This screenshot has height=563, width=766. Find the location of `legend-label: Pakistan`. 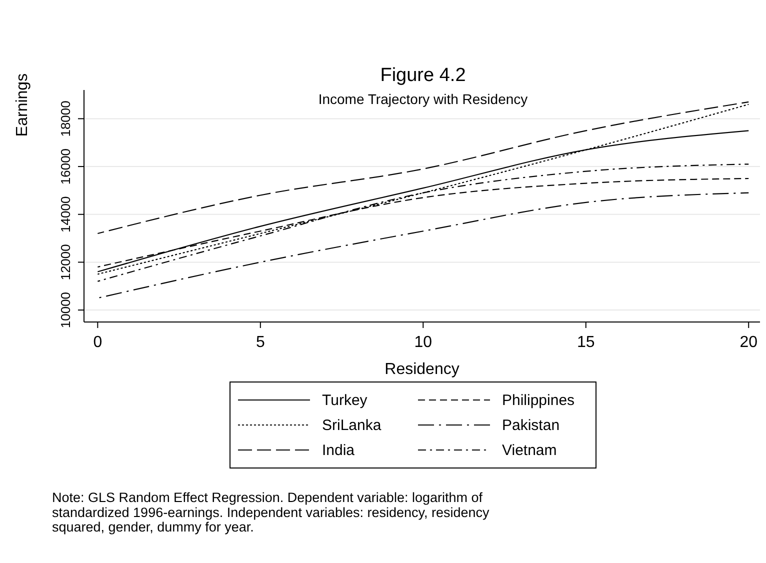

legend-label: Pakistan is located at coordinates (531, 425).